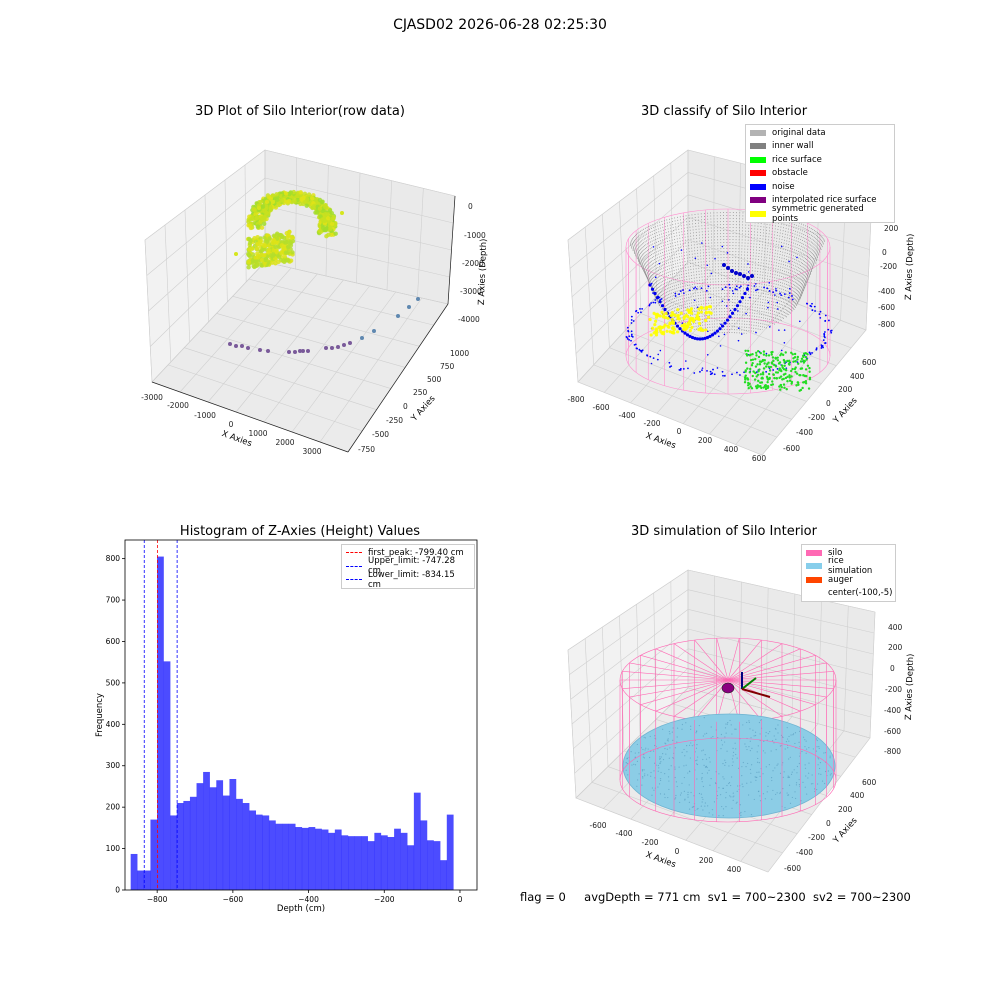 The image size is (1000, 1000). What do you see at coordinates (780, 684) in the screenshot?
I see `silo-roof-rib` at bounding box center [780, 684].